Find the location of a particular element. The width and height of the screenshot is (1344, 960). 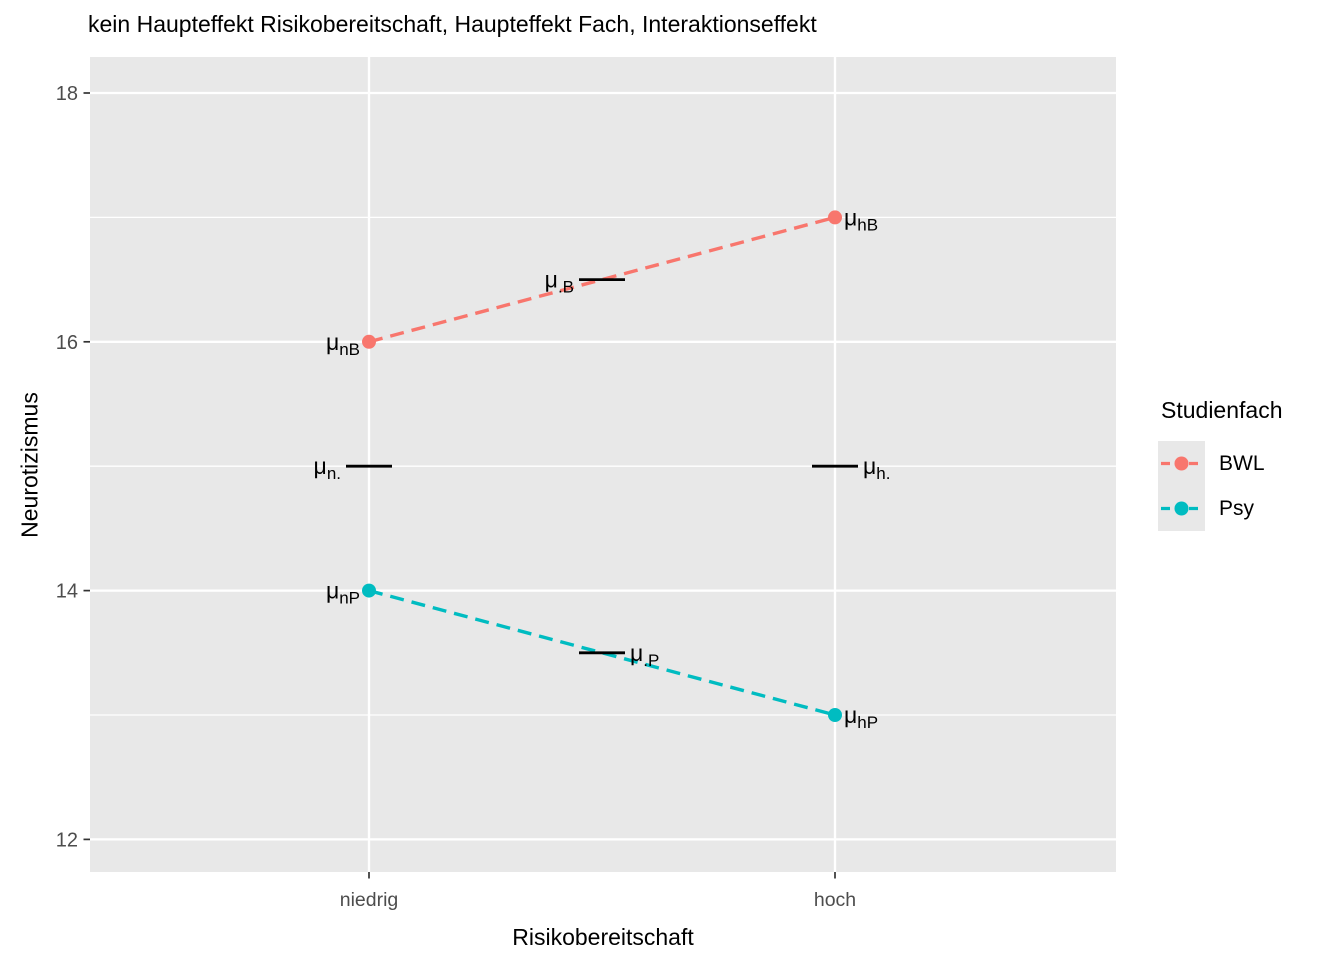

x-axis-title: Risikobereitschaft is located at coordinates (603, 937).